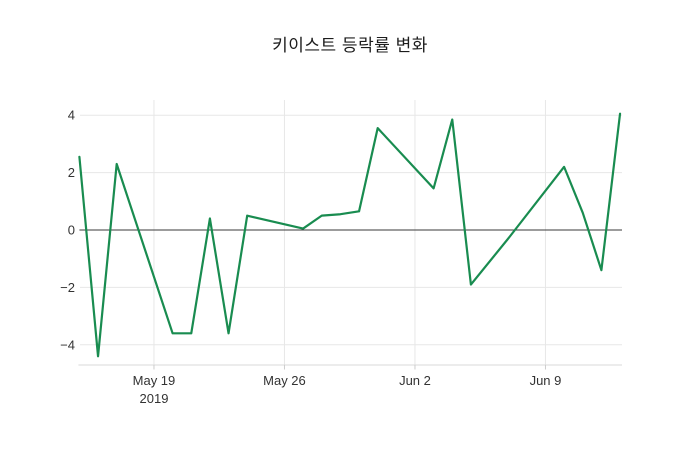  I want to click on y-tick-label: −4, so click(67, 344).